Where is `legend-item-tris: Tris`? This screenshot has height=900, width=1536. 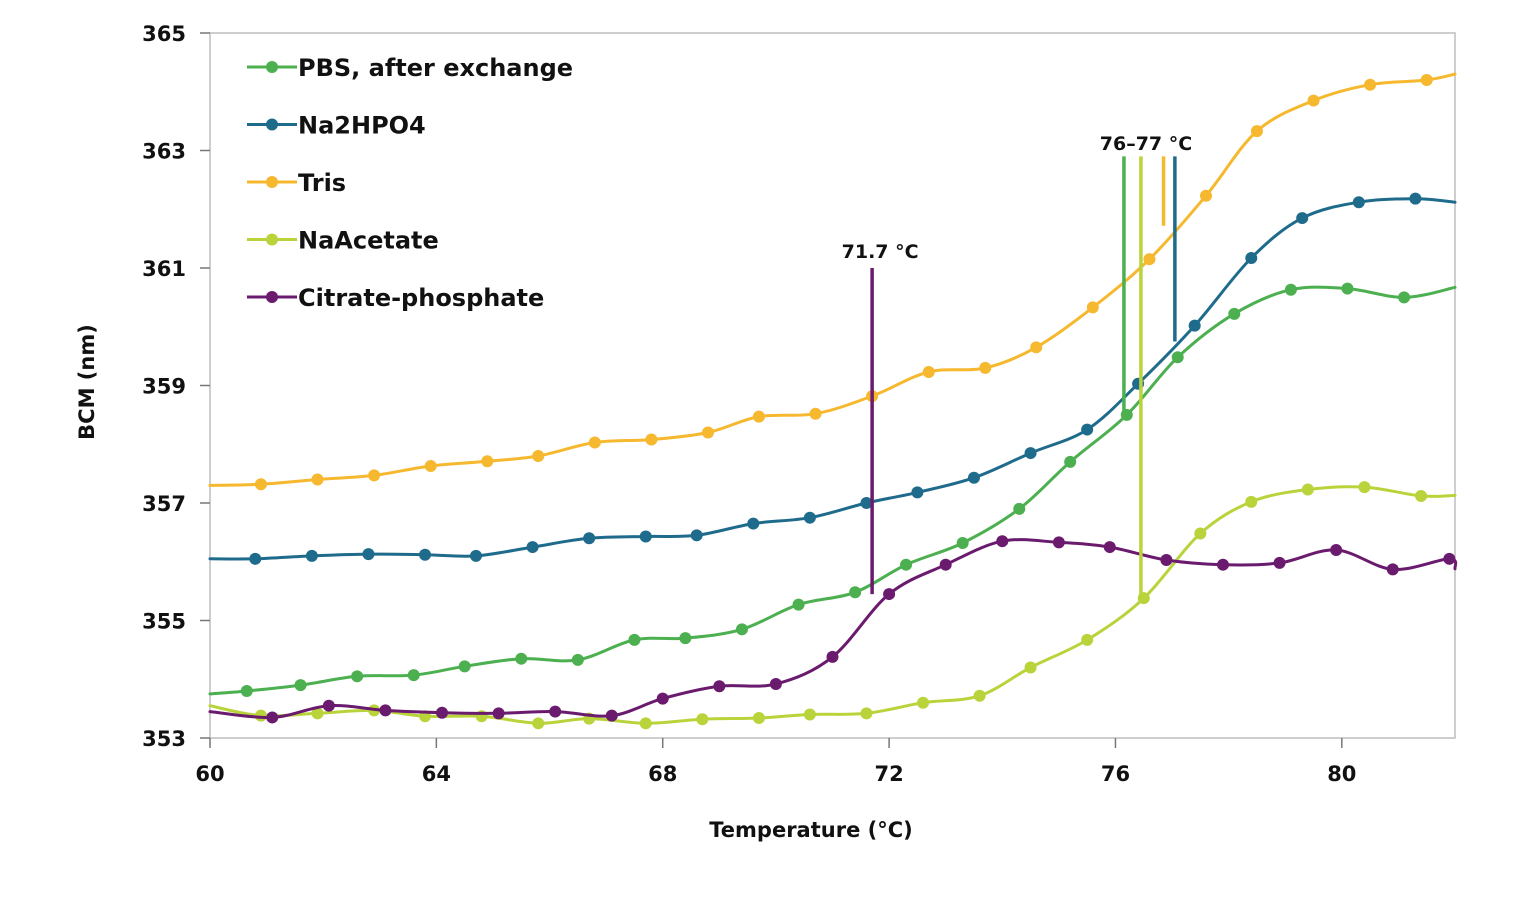 legend-item-tris: Tris is located at coordinates (296, 183).